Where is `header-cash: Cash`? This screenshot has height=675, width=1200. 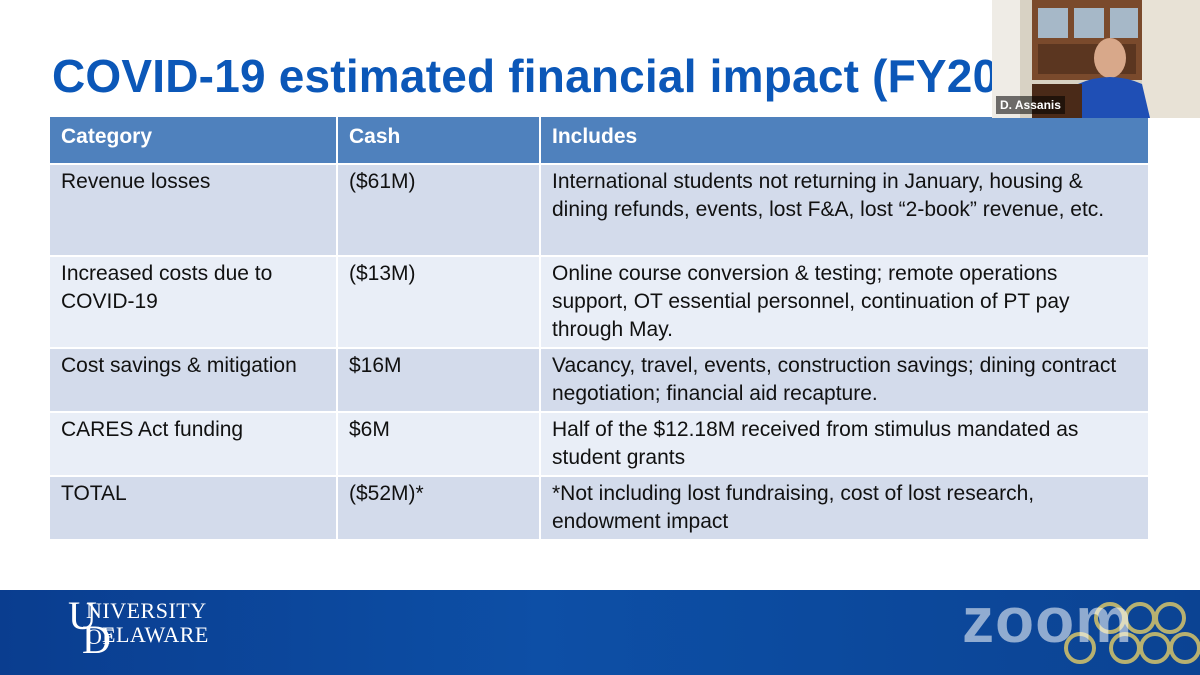
header-cash: Cash is located at coordinates (439, 140).